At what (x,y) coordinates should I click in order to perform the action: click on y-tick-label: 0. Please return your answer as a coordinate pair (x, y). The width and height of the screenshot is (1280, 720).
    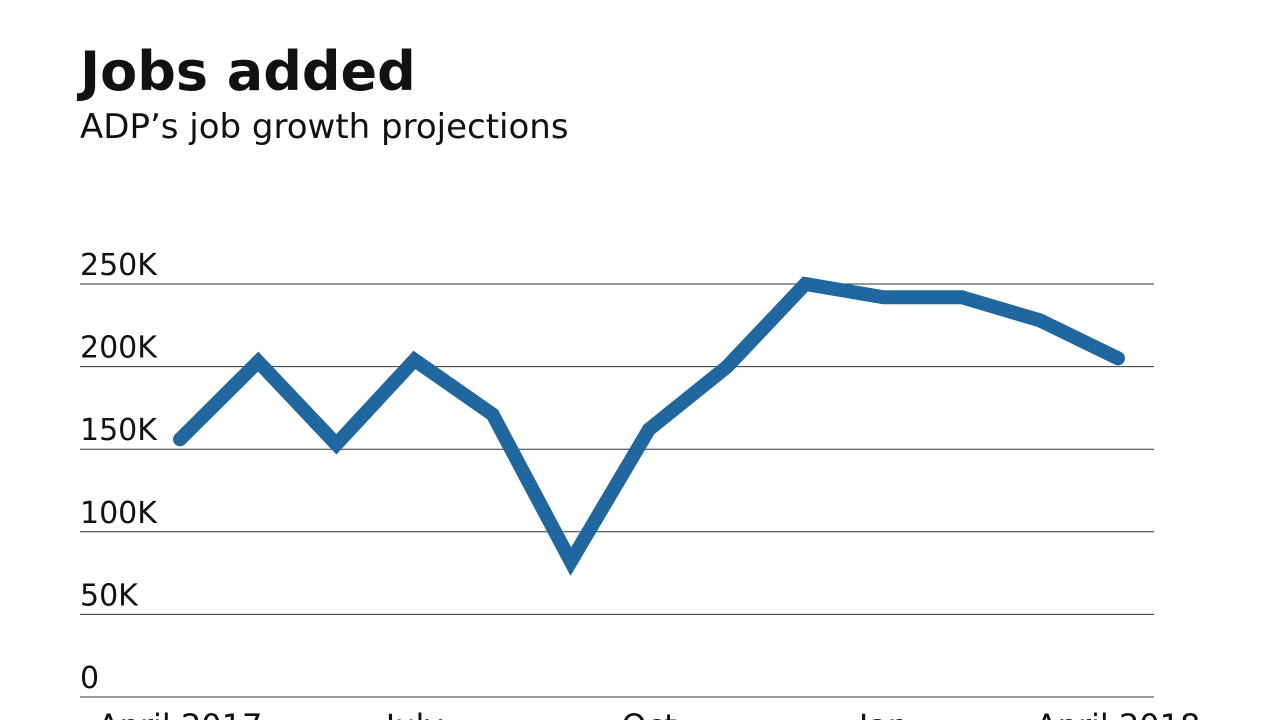
    Looking at the image, I should click on (89, 678).